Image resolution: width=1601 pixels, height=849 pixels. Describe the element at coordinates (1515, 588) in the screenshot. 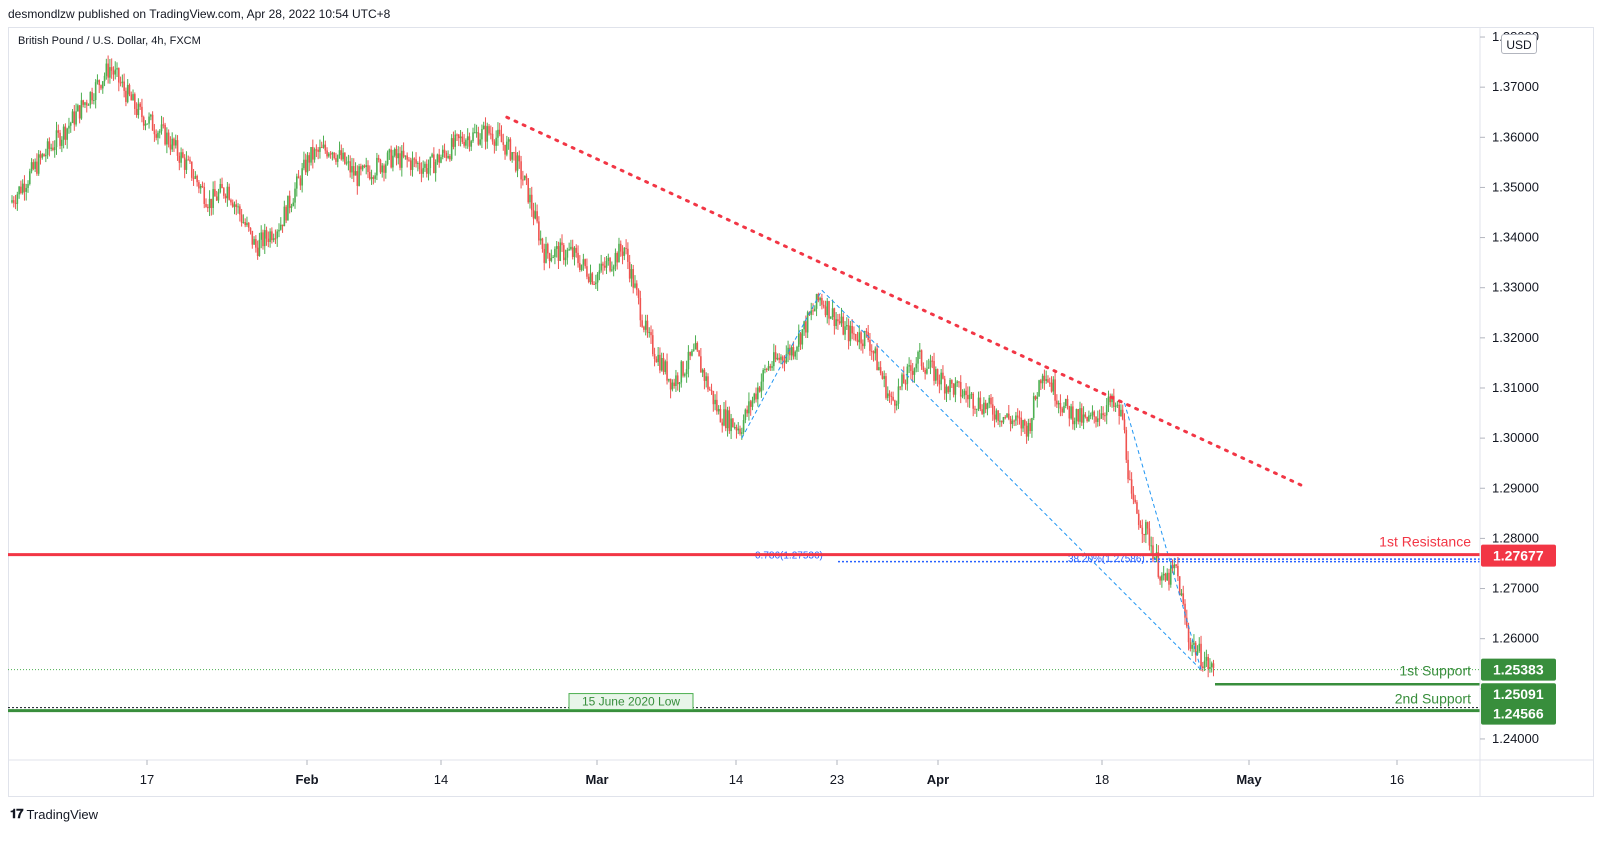

I see `price-tick-label: 1.27000` at that location.